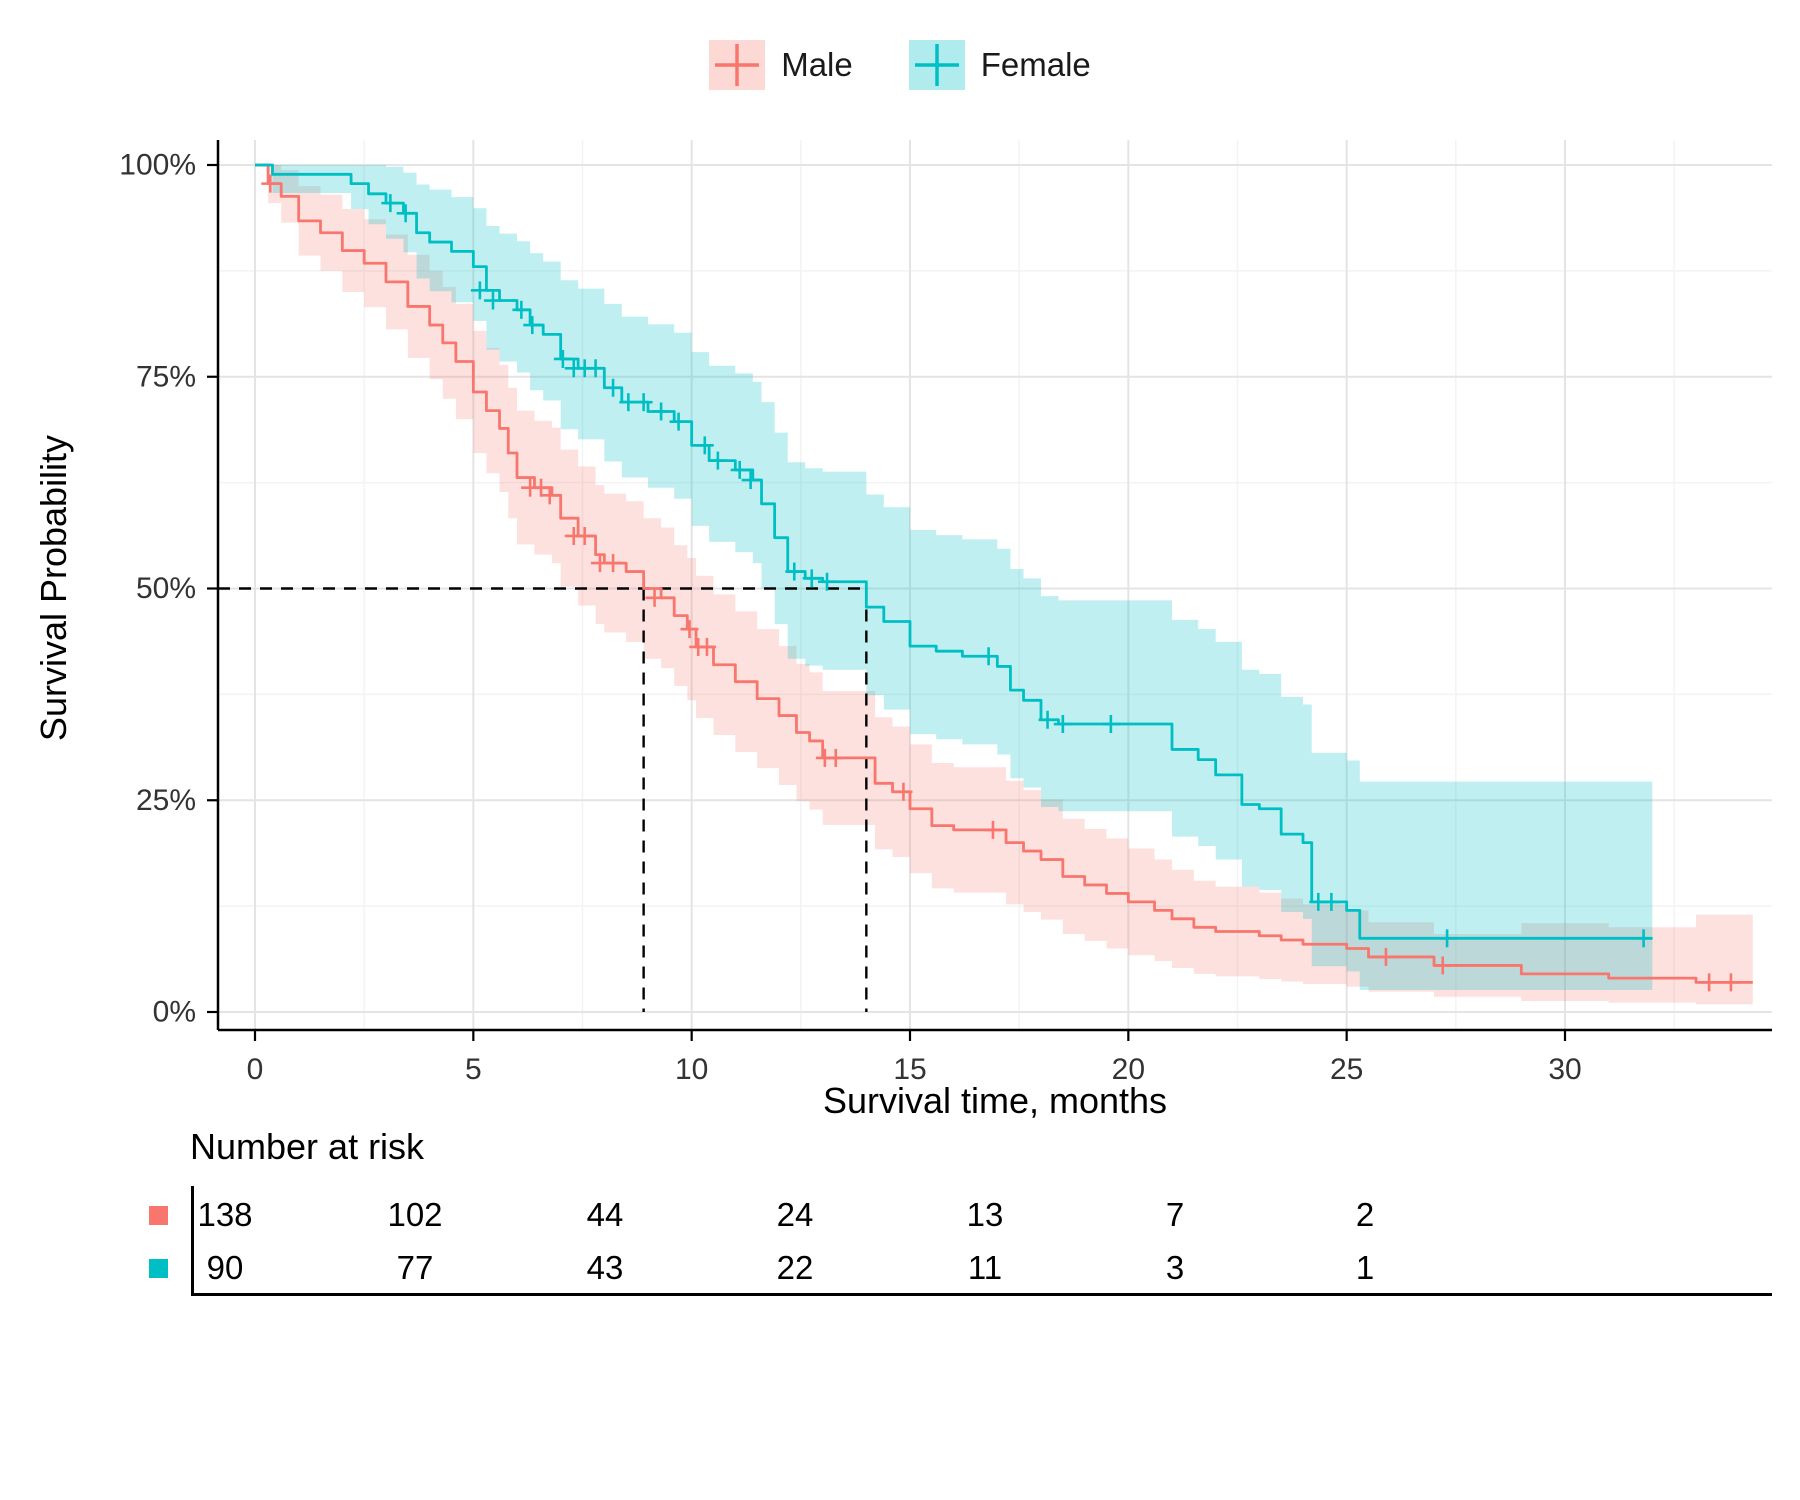 The width and height of the screenshot is (1800, 1500). Describe the element at coordinates (1175, 1267) in the screenshot. I see `risk-count-female-t25: 3` at that location.